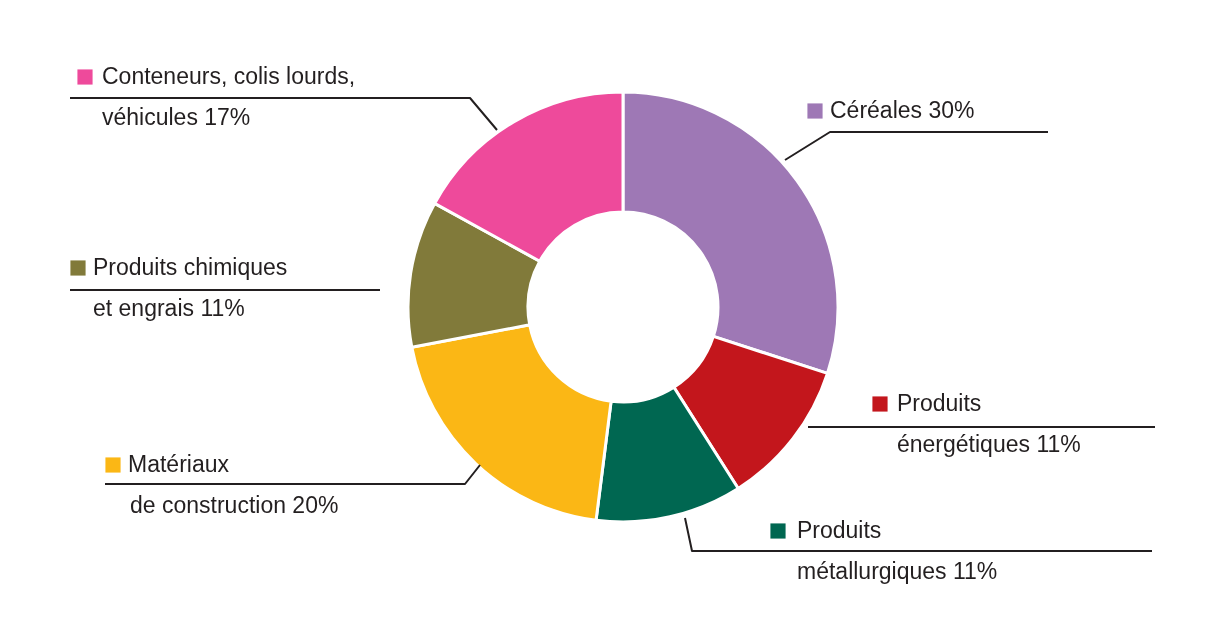 Image resolution: width=1215 pixels, height=617 pixels. Describe the element at coordinates (190, 287) in the screenshot. I see `legend-label: Produits chimiques et engrais 11%` at that location.